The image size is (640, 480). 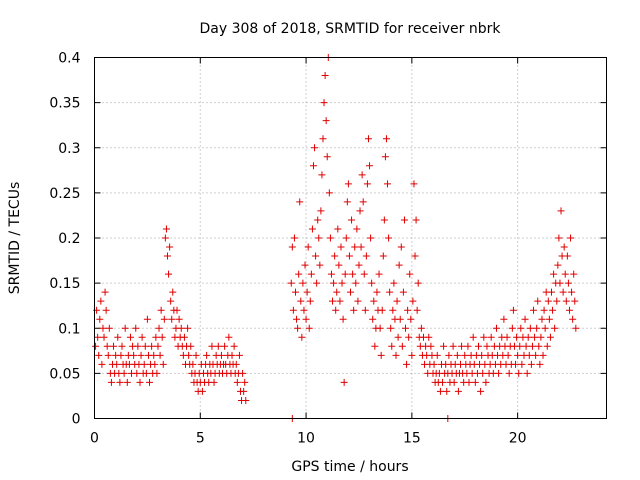 I want to click on x-tick-label: 20, so click(x=518, y=439).